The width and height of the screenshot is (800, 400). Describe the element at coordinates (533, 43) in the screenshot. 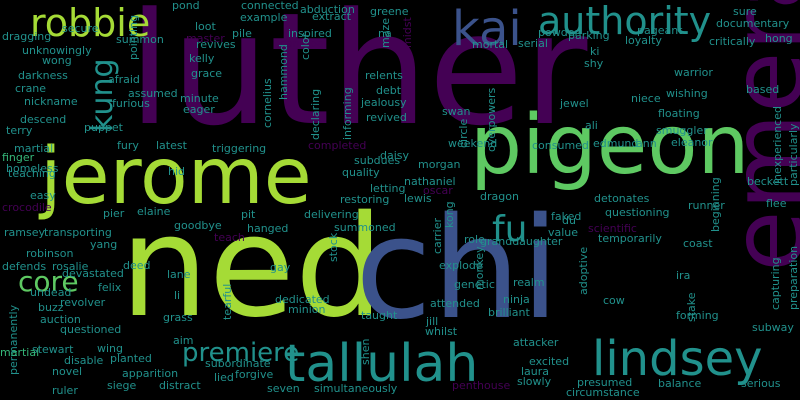

I see `word: serial` at that location.